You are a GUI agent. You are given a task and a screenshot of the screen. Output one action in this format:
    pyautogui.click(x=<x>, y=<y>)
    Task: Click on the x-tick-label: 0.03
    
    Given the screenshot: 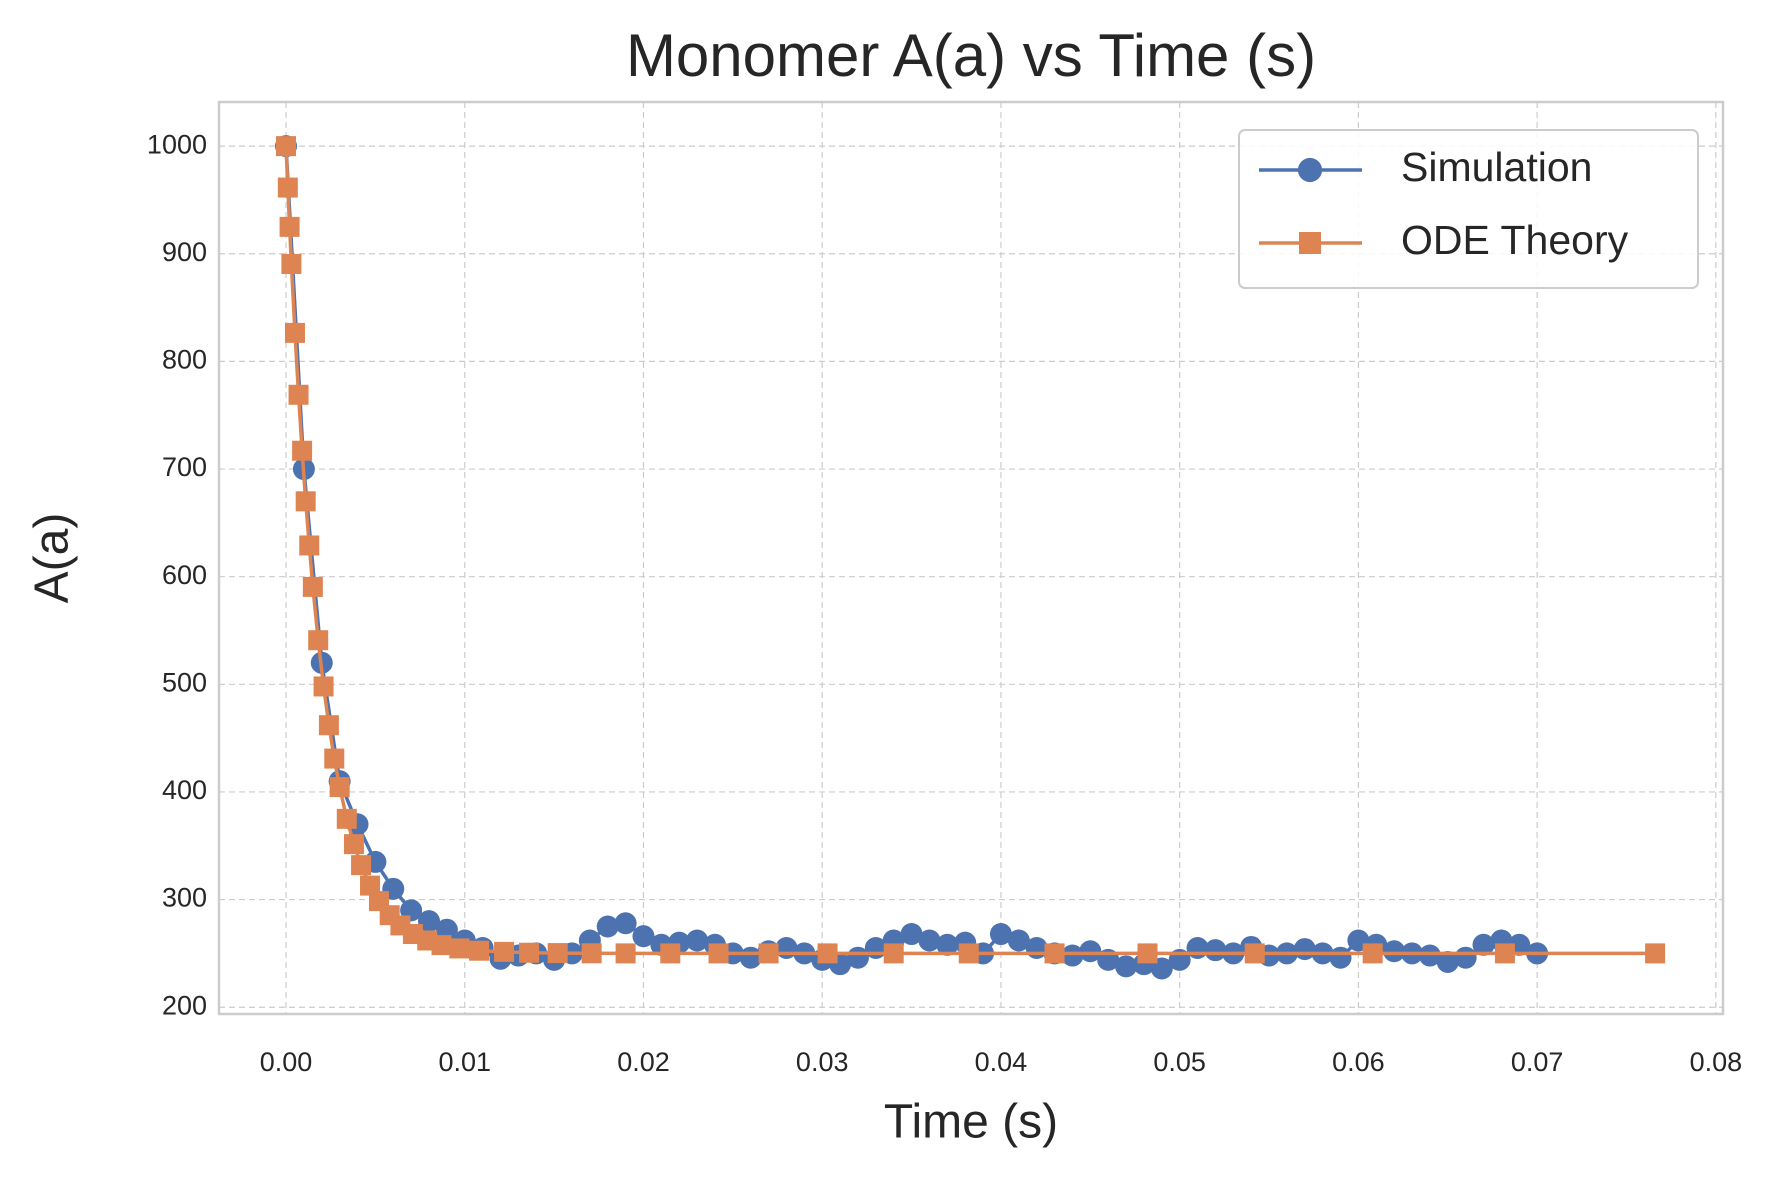 What is the action you would take?
    pyautogui.click(x=822, y=1062)
    